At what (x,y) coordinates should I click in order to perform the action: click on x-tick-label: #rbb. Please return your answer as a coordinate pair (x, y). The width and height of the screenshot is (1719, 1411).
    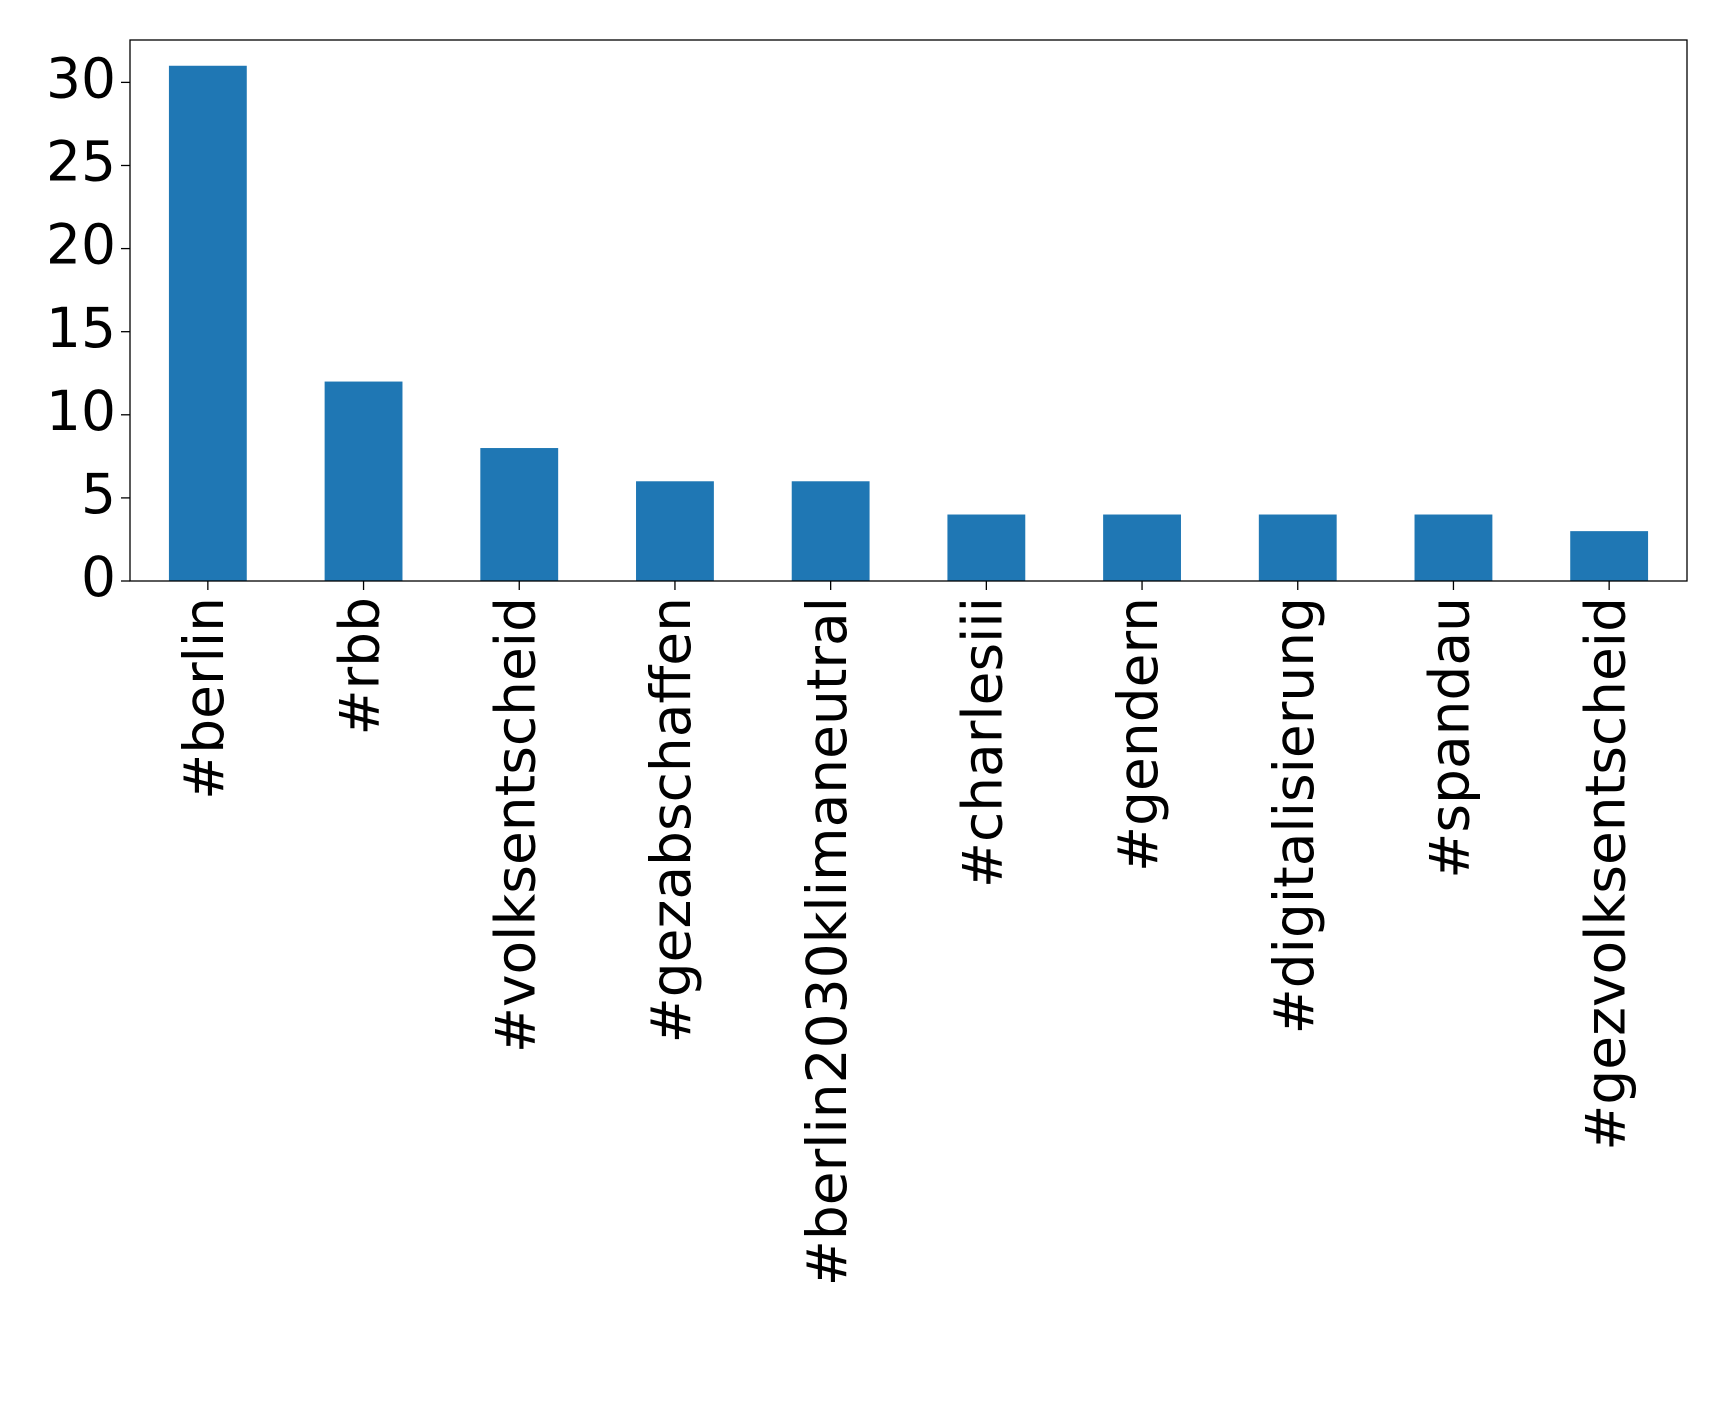
    Looking at the image, I should click on (360, 666).